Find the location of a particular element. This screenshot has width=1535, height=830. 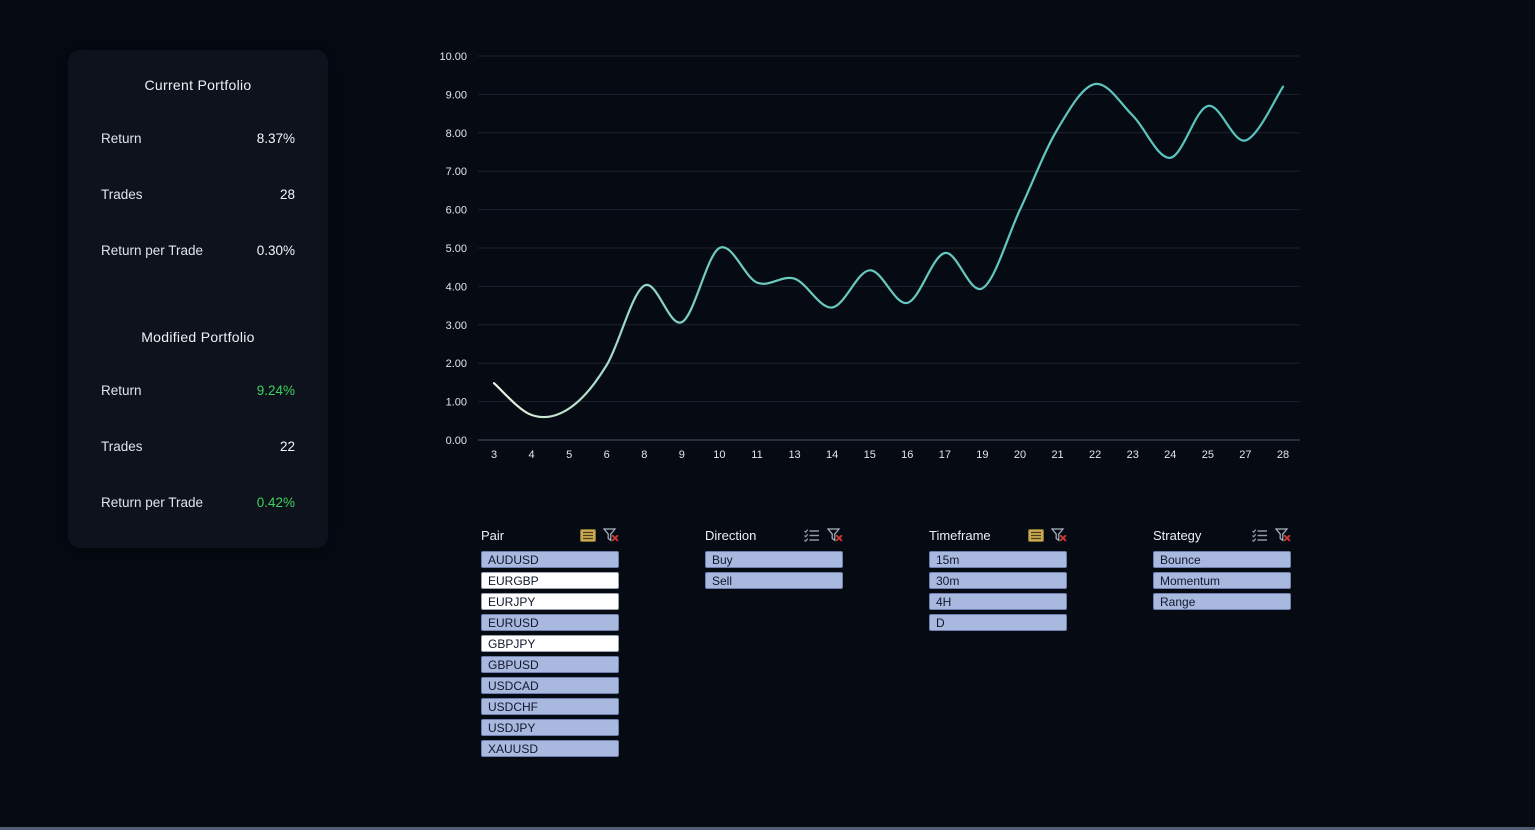

x-axis-label: 16 is located at coordinates (907, 455).